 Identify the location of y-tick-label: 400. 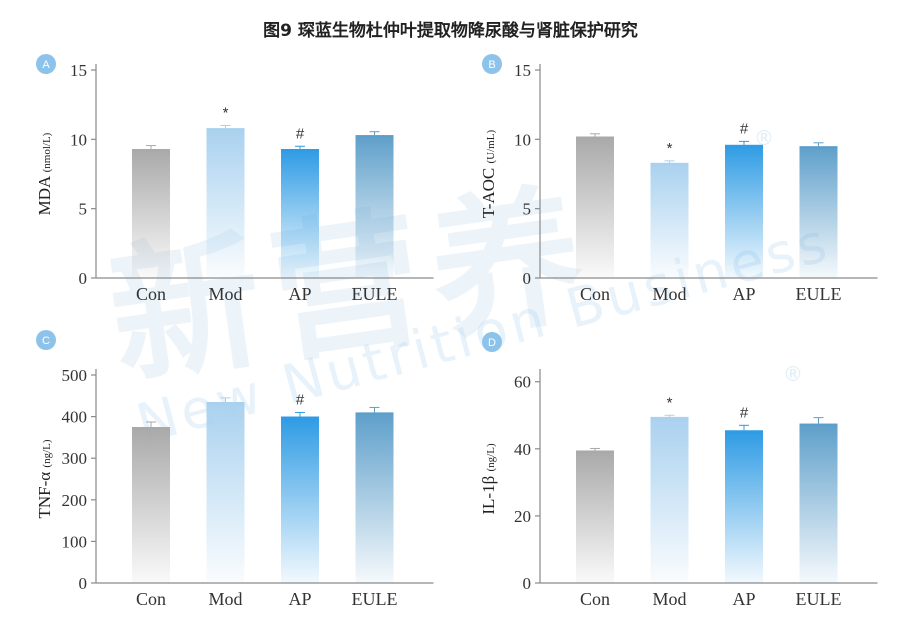
(75, 417).